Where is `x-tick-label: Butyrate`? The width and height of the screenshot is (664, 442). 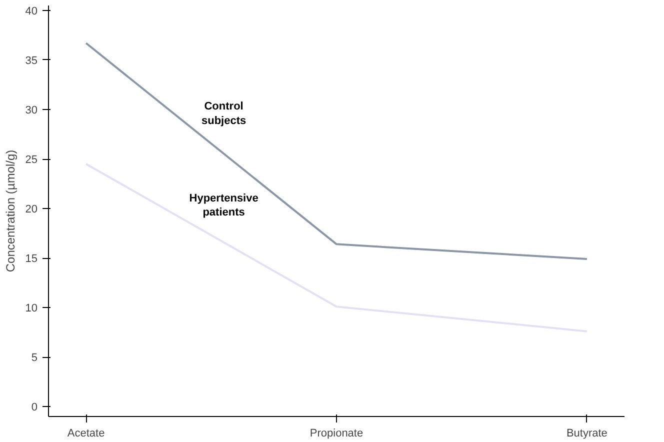
x-tick-label: Butyrate is located at coordinates (587, 434).